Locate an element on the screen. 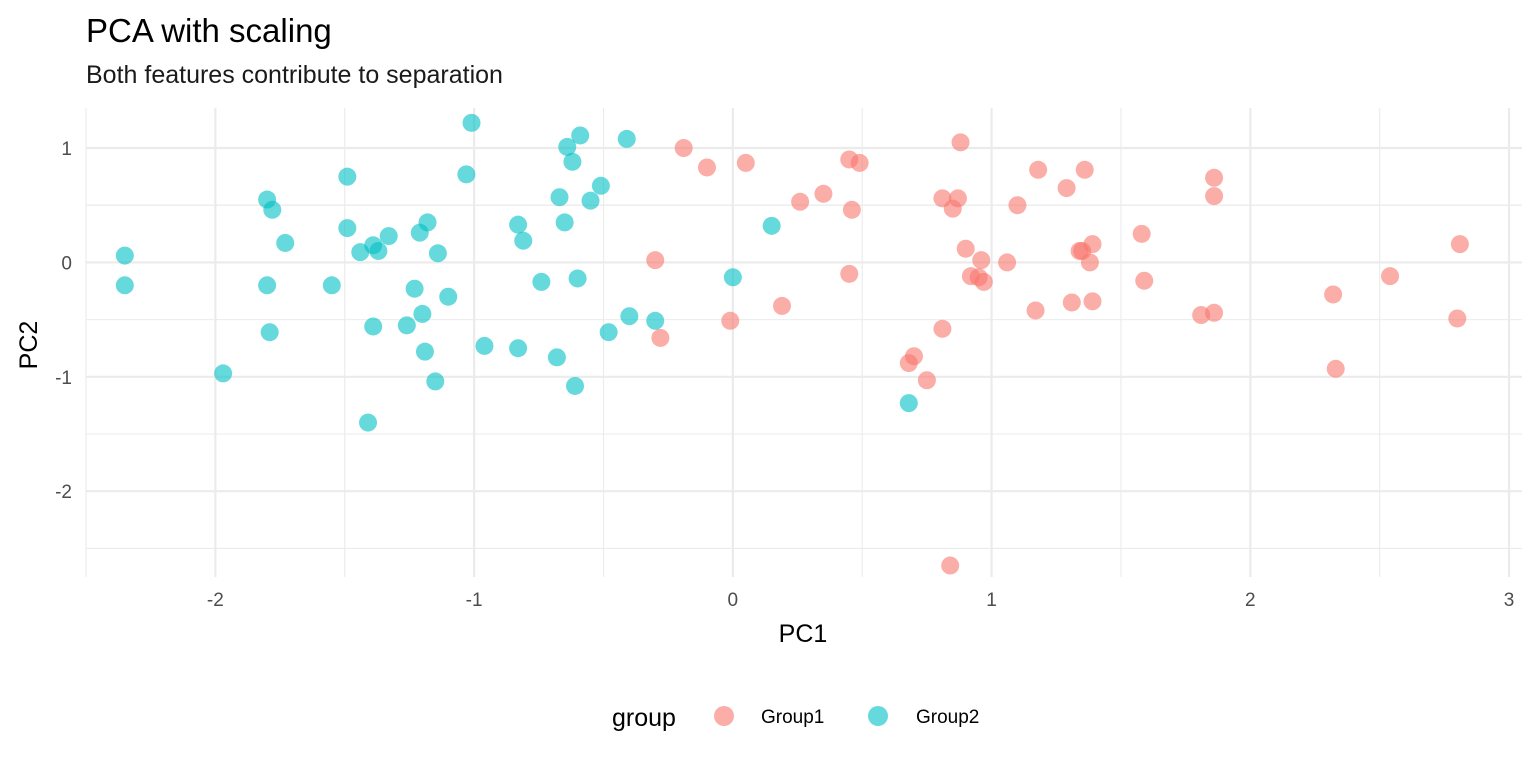 This screenshot has width=1536, height=768. y-axis-label: PC2 is located at coordinates (29, 345).